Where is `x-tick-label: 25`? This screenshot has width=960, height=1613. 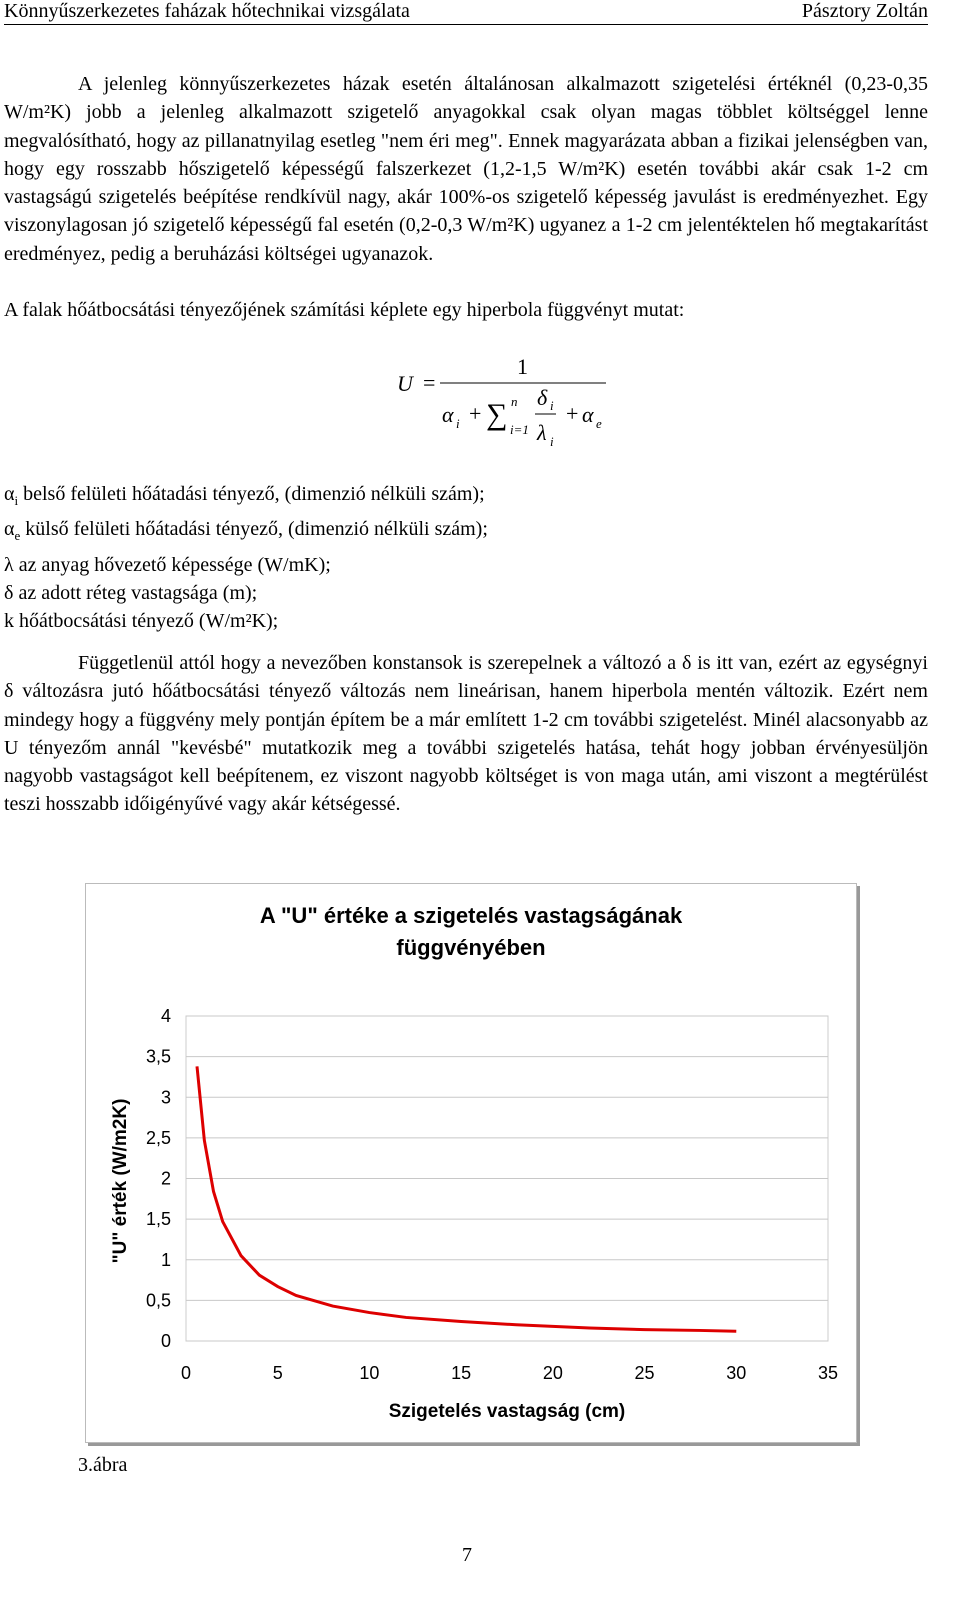 x-tick-label: 25 is located at coordinates (645, 1373).